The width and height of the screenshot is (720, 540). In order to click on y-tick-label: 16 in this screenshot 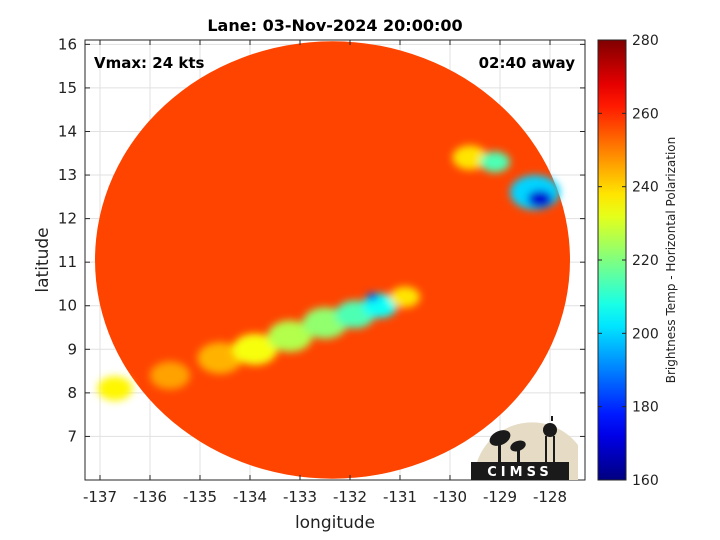, I will do `click(67, 44)`.